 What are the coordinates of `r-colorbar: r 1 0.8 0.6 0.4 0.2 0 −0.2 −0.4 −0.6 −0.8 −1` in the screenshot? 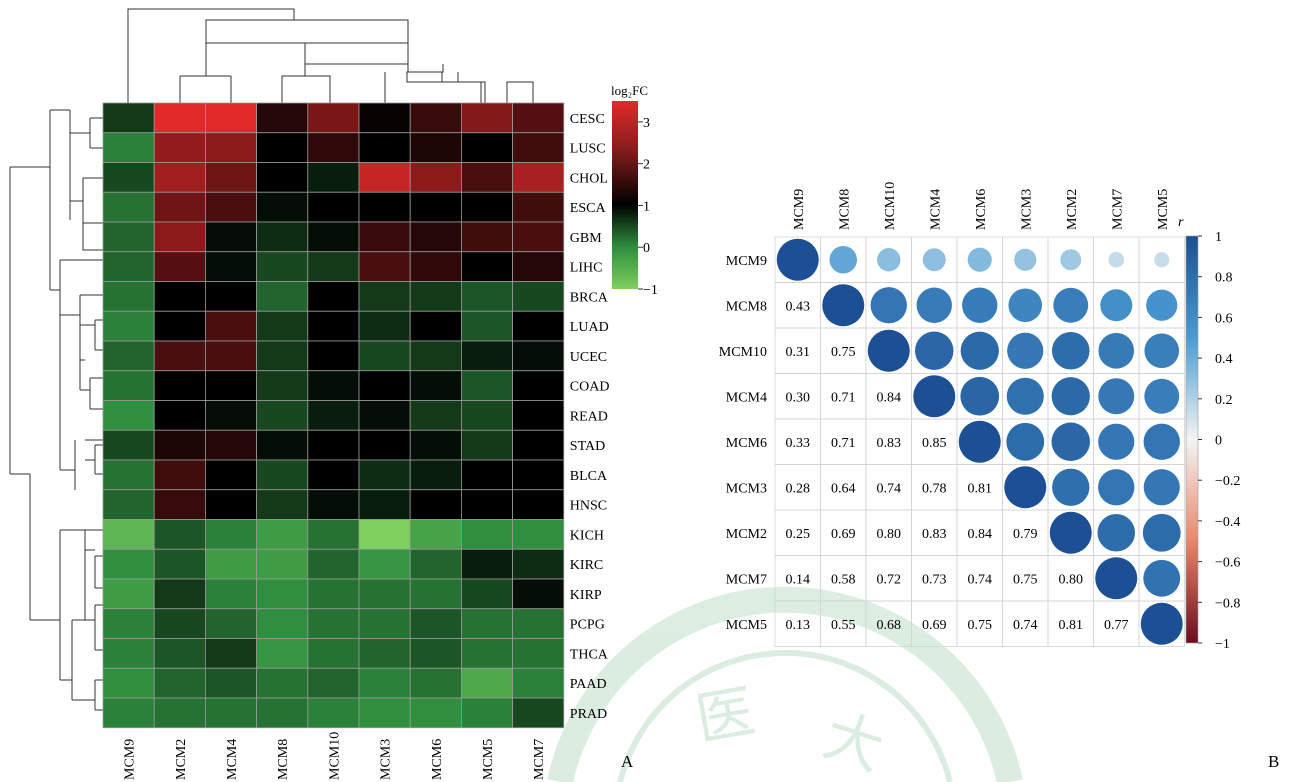 It's located at (1209, 433).